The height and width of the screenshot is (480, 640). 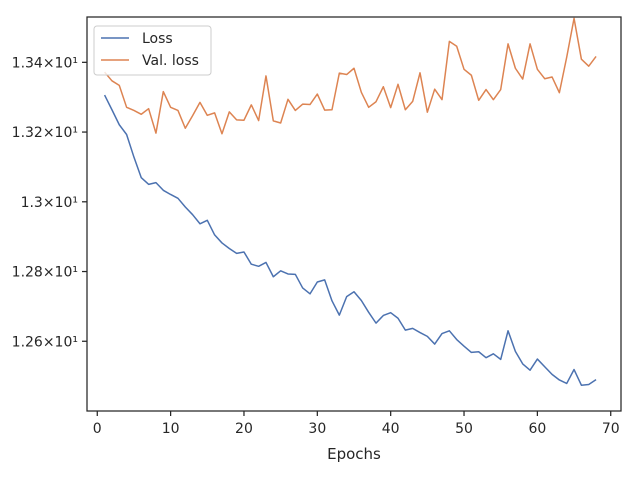 I want to click on y-tick-label: 1.3×10¹, so click(x=49, y=203).